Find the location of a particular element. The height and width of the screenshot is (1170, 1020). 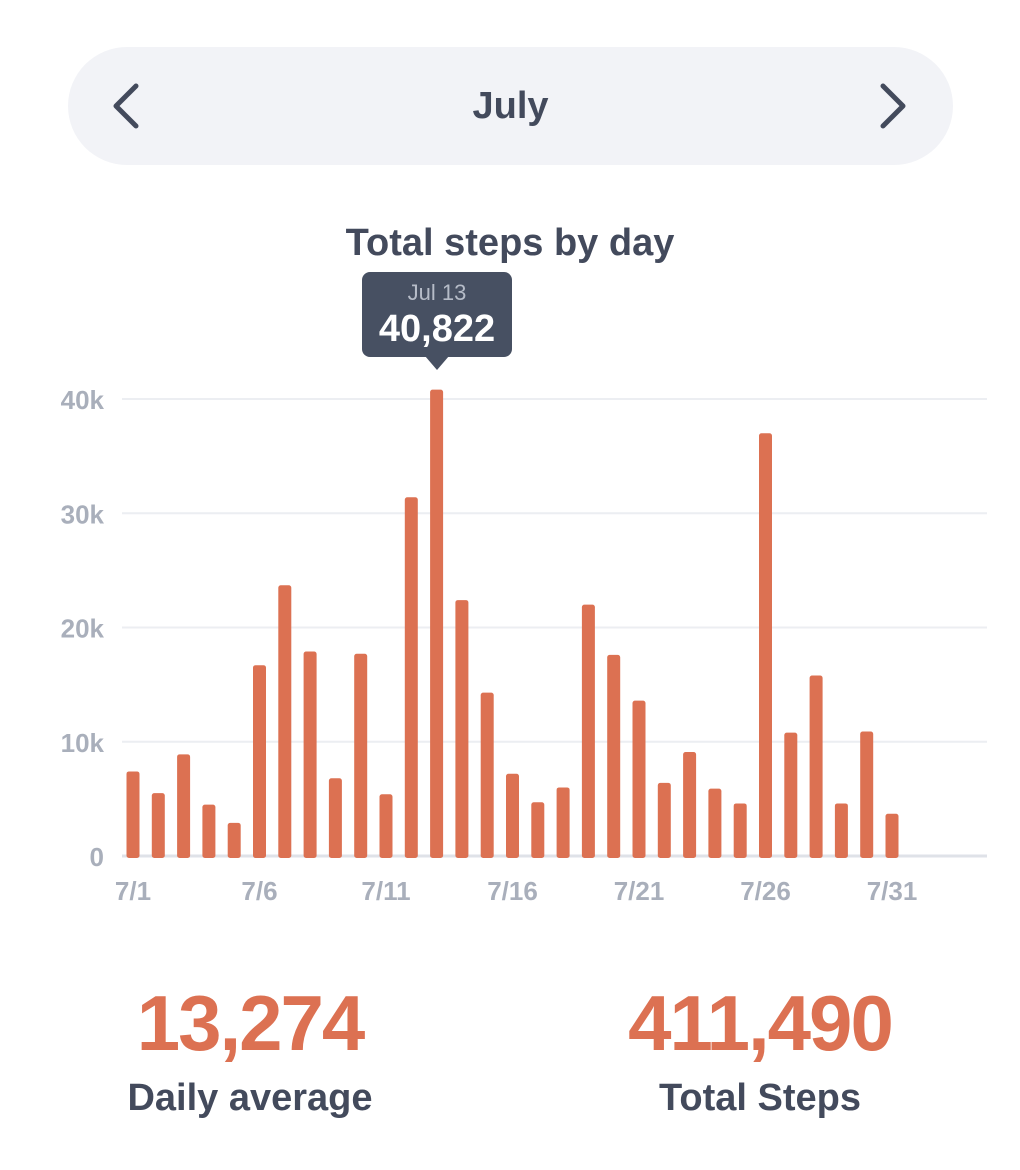

tooltip-date: Jul 13 is located at coordinates (437, 292).